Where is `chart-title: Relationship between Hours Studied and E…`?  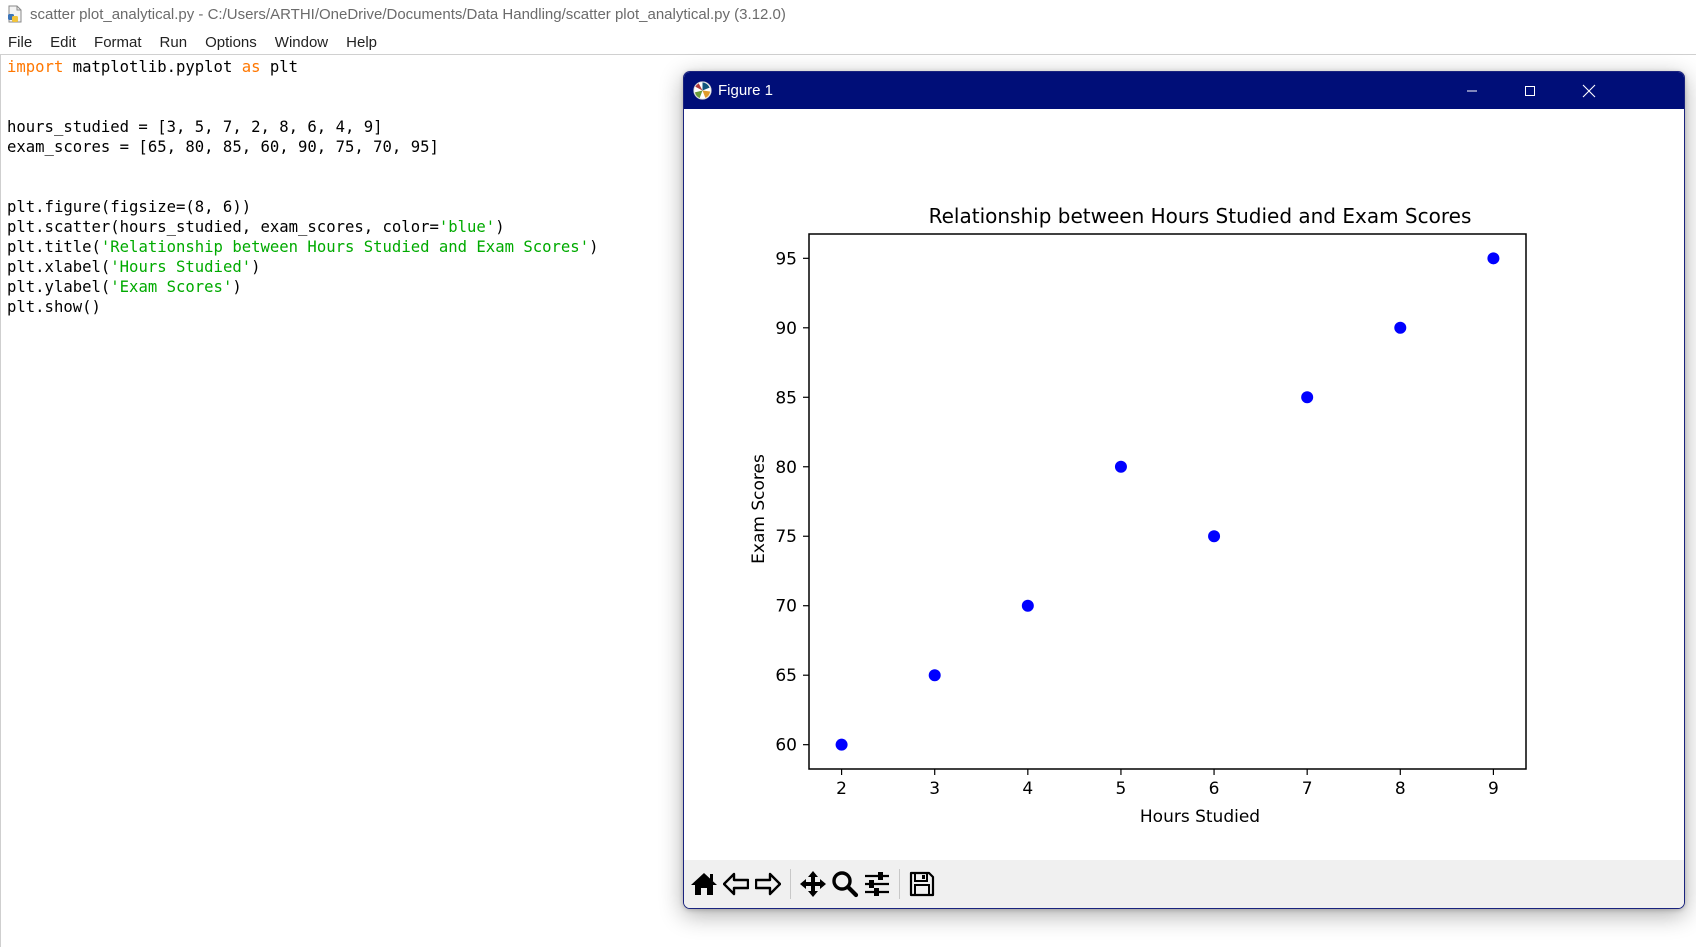
chart-title: Relationship between Hours Studied and E… is located at coordinates (1200, 216).